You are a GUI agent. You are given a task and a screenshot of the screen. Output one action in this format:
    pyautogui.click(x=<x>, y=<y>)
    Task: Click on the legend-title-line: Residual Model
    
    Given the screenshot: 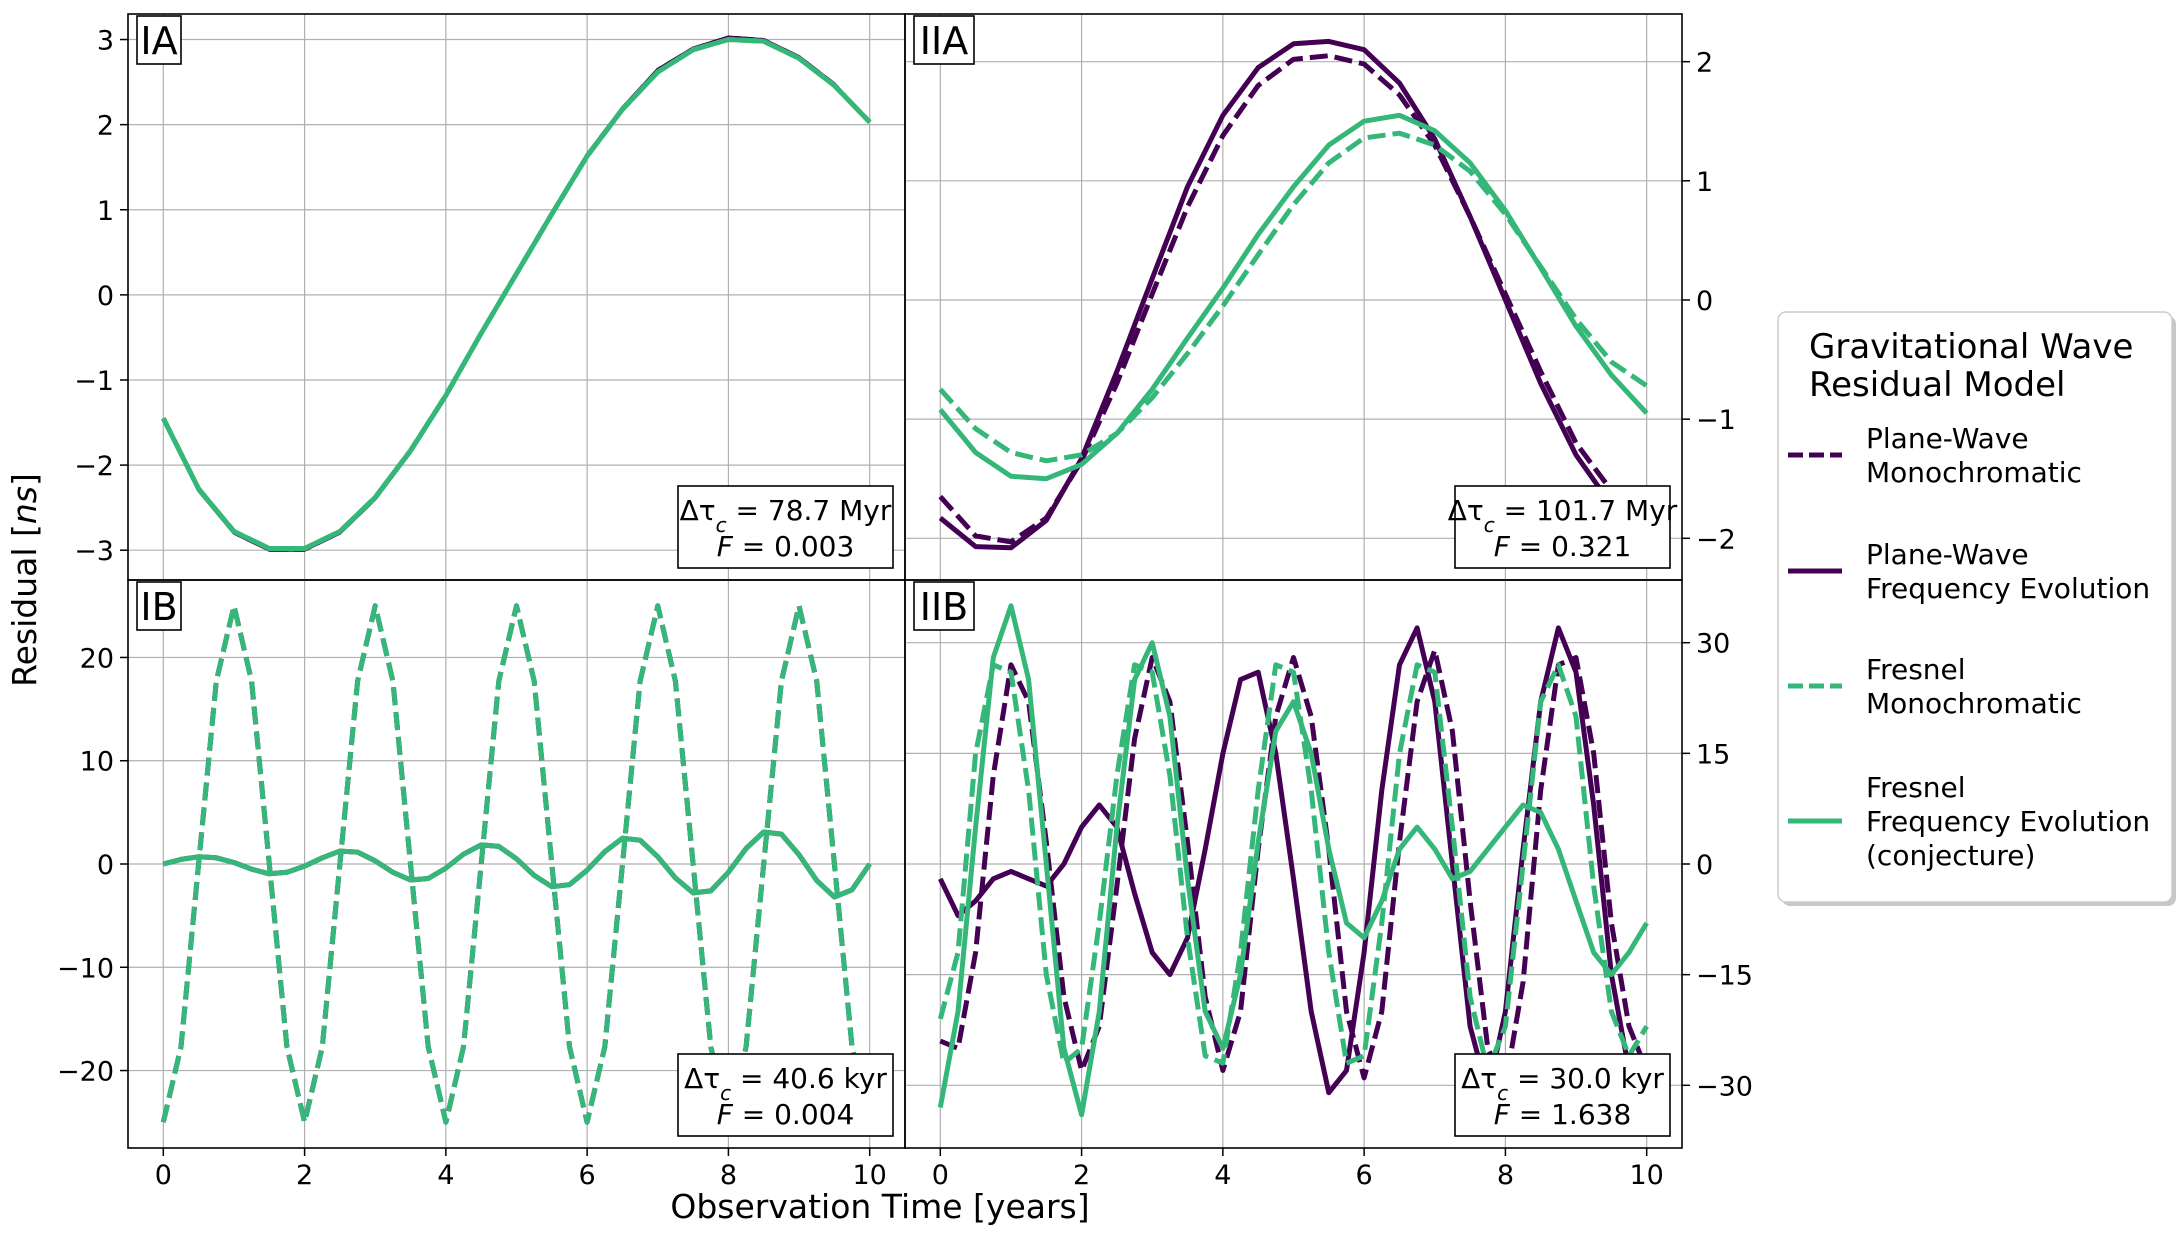 What is the action you would take?
    pyautogui.click(x=1937, y=385)
    